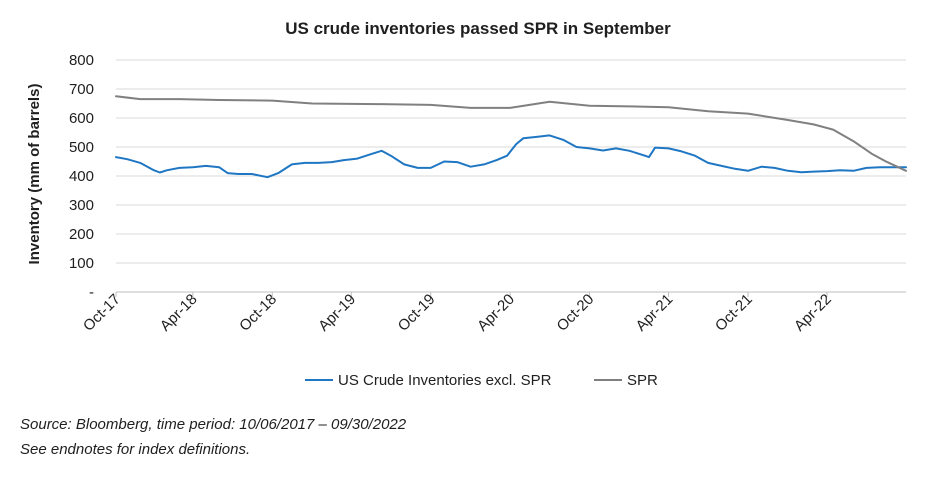  I want to click on y-tick-label: 100, so click(81, 263).